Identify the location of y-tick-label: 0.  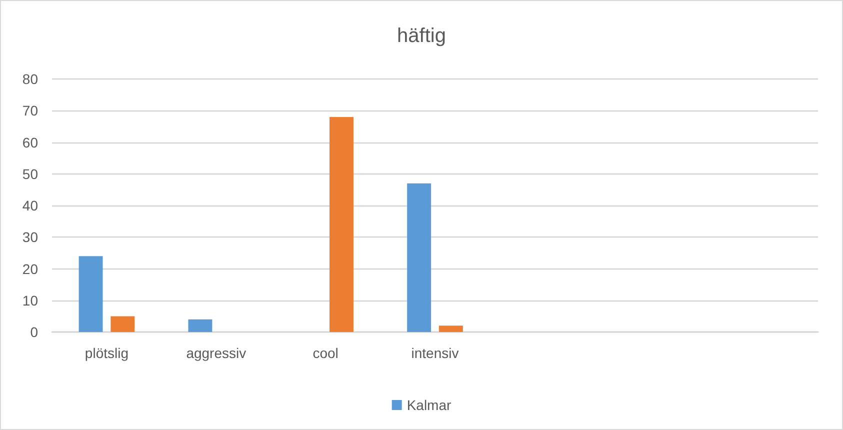
(34, 332).